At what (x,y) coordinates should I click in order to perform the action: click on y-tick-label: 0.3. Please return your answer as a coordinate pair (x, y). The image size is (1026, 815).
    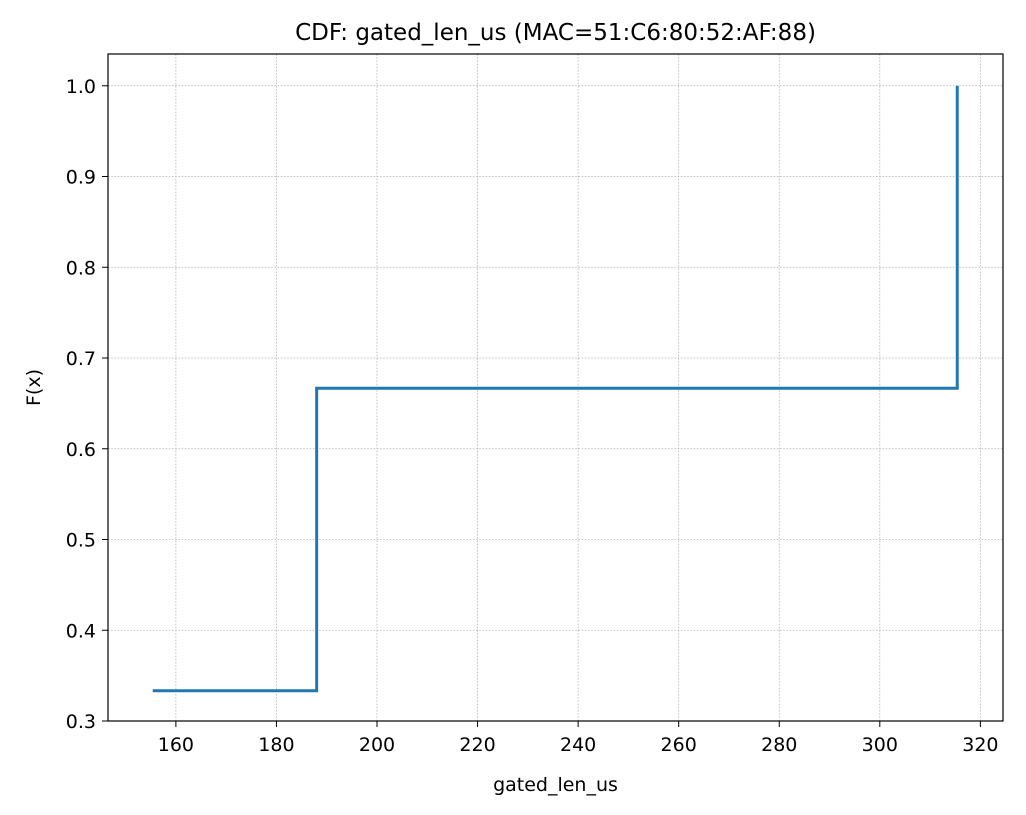
    Looking at the image, I should click on (81, 722).